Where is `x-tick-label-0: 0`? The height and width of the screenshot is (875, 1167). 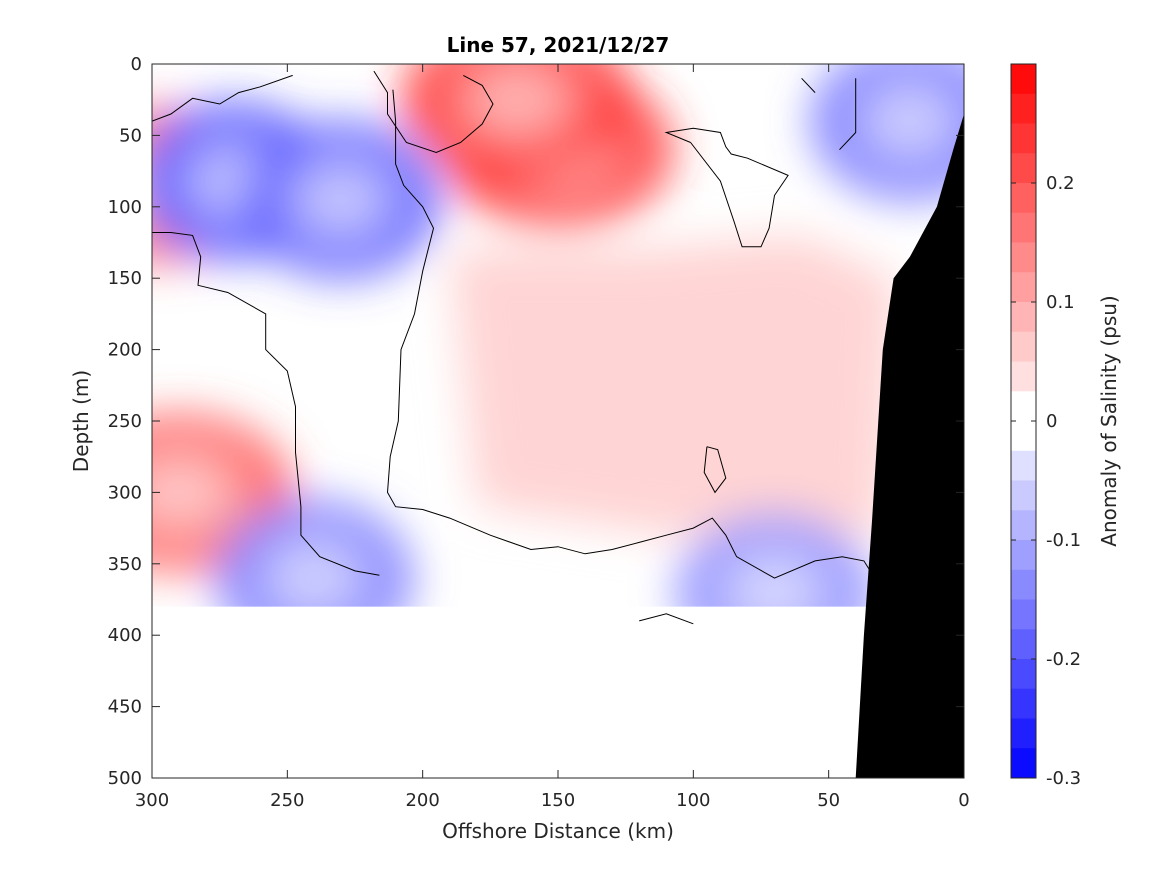
x-tick-label-0: 0 is located at coordinates (963, 800).